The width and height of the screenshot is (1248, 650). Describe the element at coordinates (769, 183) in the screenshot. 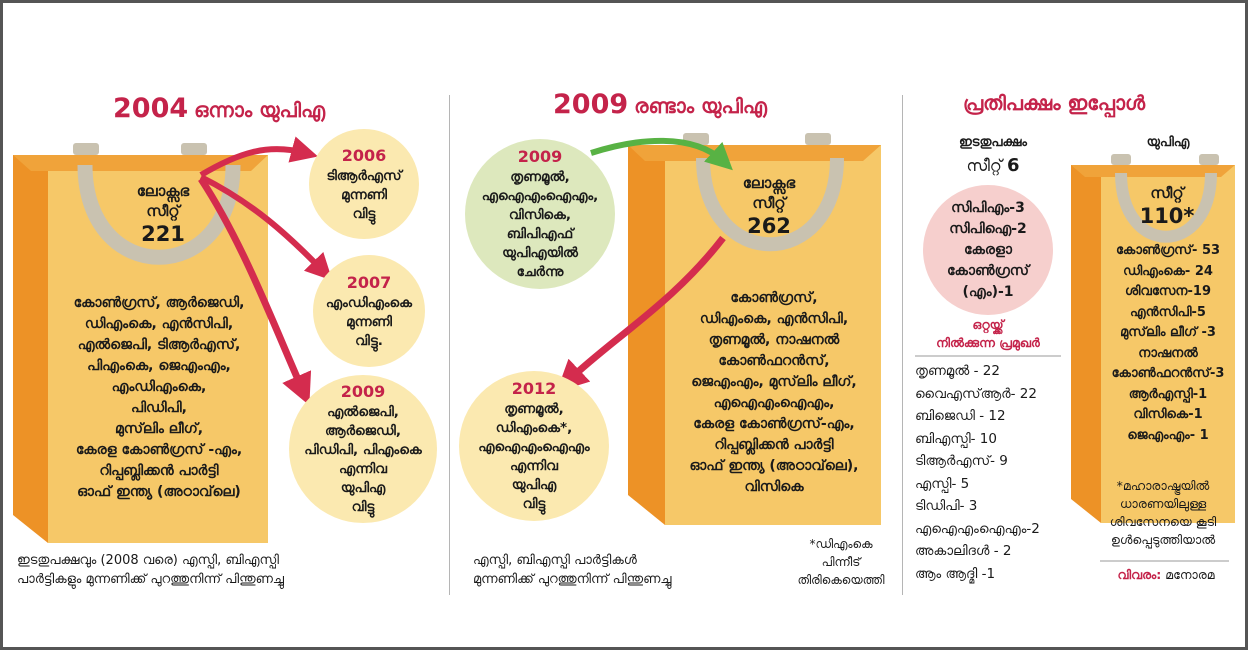

I see `seat-label-2009-a: ലോക്സഭ` at that location.